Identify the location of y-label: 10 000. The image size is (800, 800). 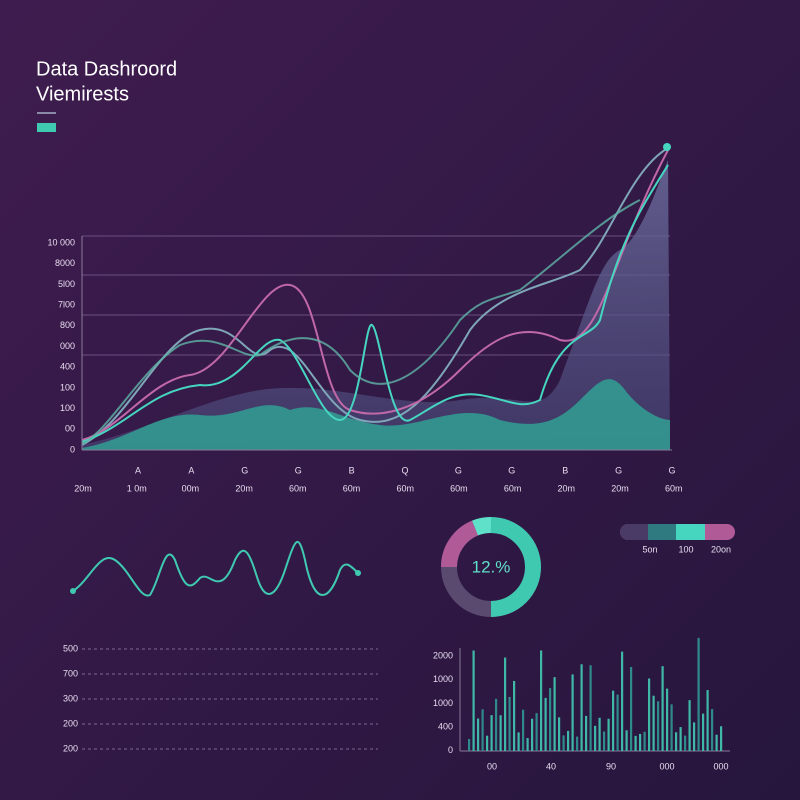
(61, 242).